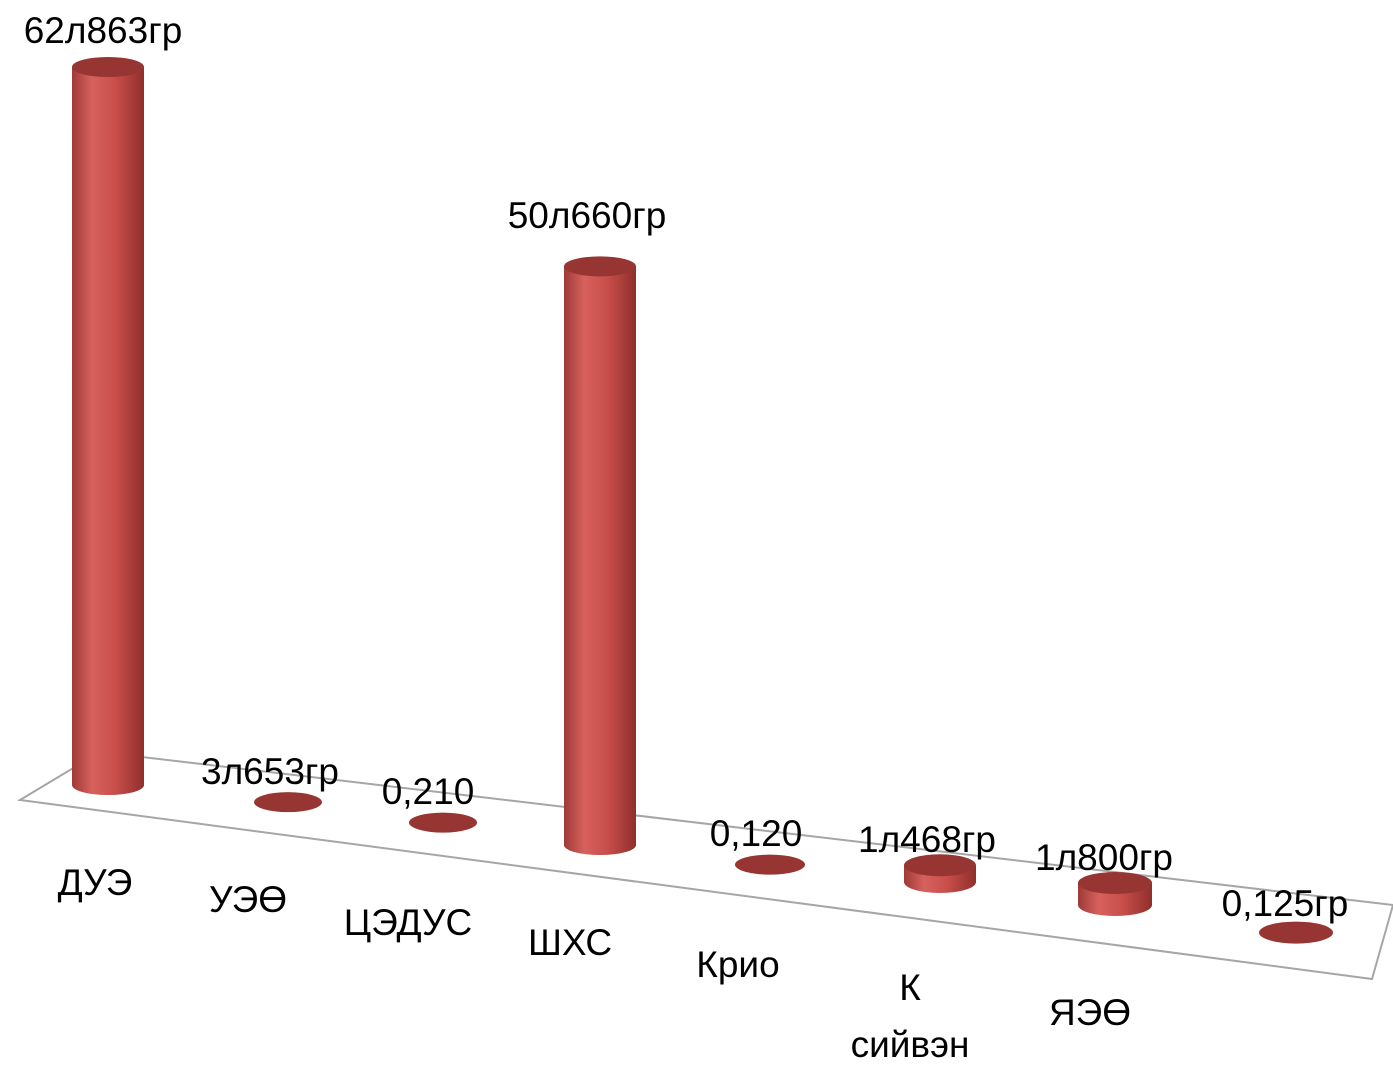 The width and height of the screenshot is (1393, 1065). Describe the element at coordinates (1285, 903) in the screenshot. I see `data-label-8: 0,125гр` at that location.